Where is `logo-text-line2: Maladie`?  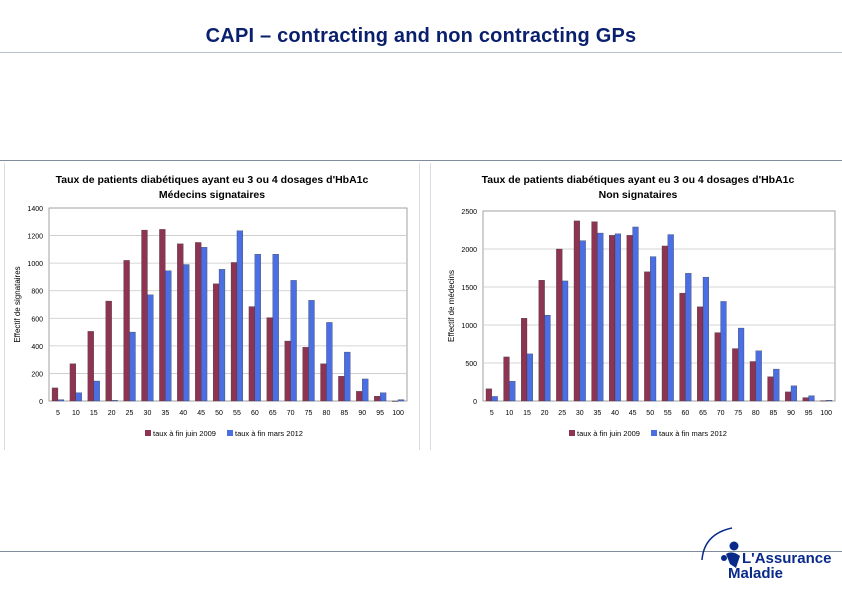 logo-text-line2: Maladie is located at coordinates (756, 573).